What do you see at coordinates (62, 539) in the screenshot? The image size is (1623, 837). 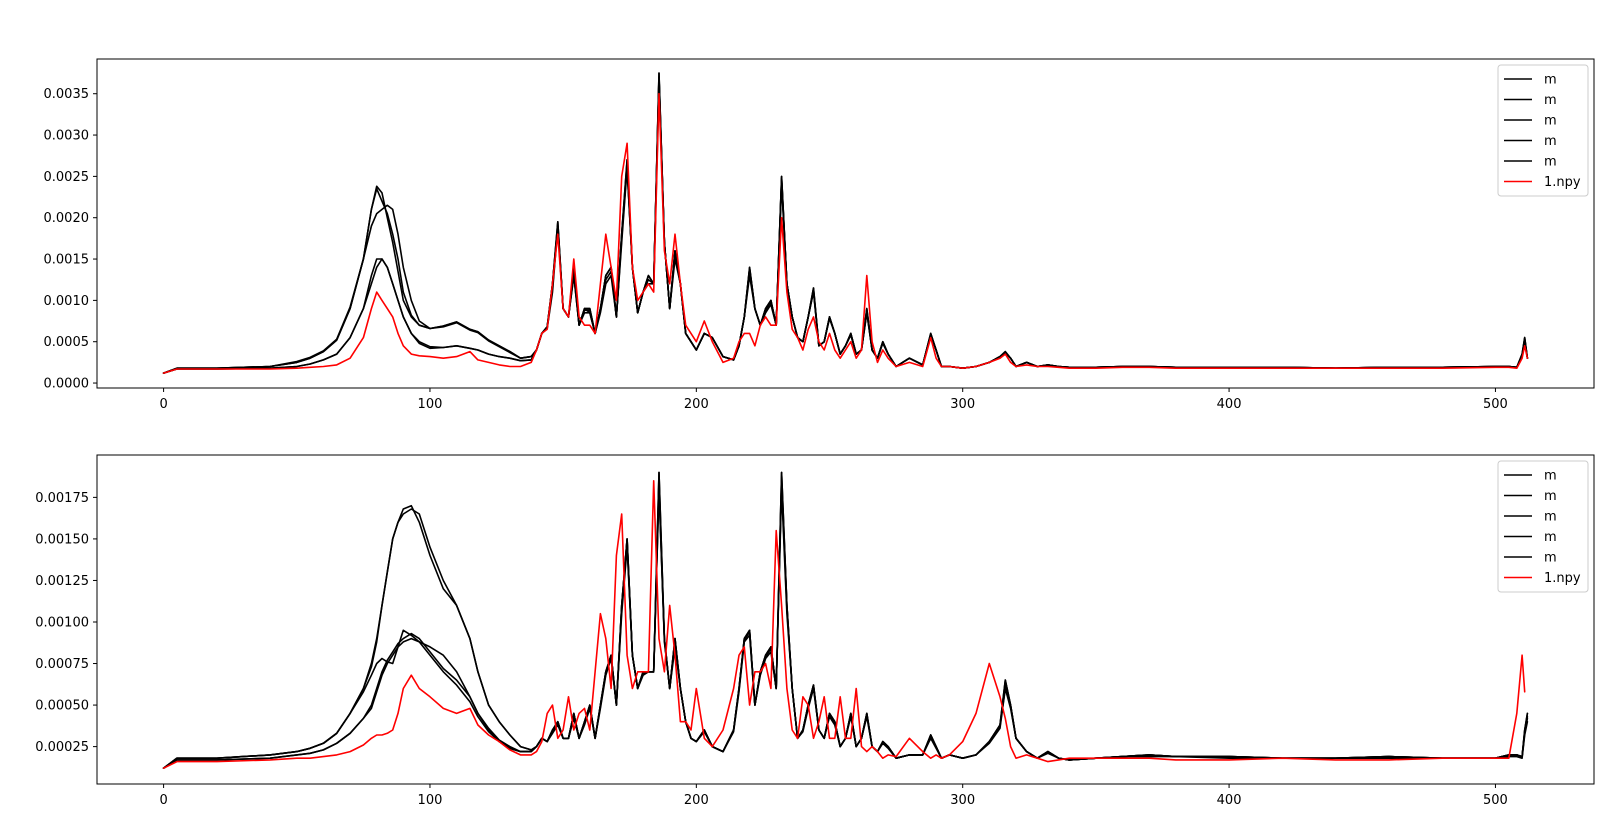 I see `y-tick-label: 0.00150` at bounding box center [62, 539].